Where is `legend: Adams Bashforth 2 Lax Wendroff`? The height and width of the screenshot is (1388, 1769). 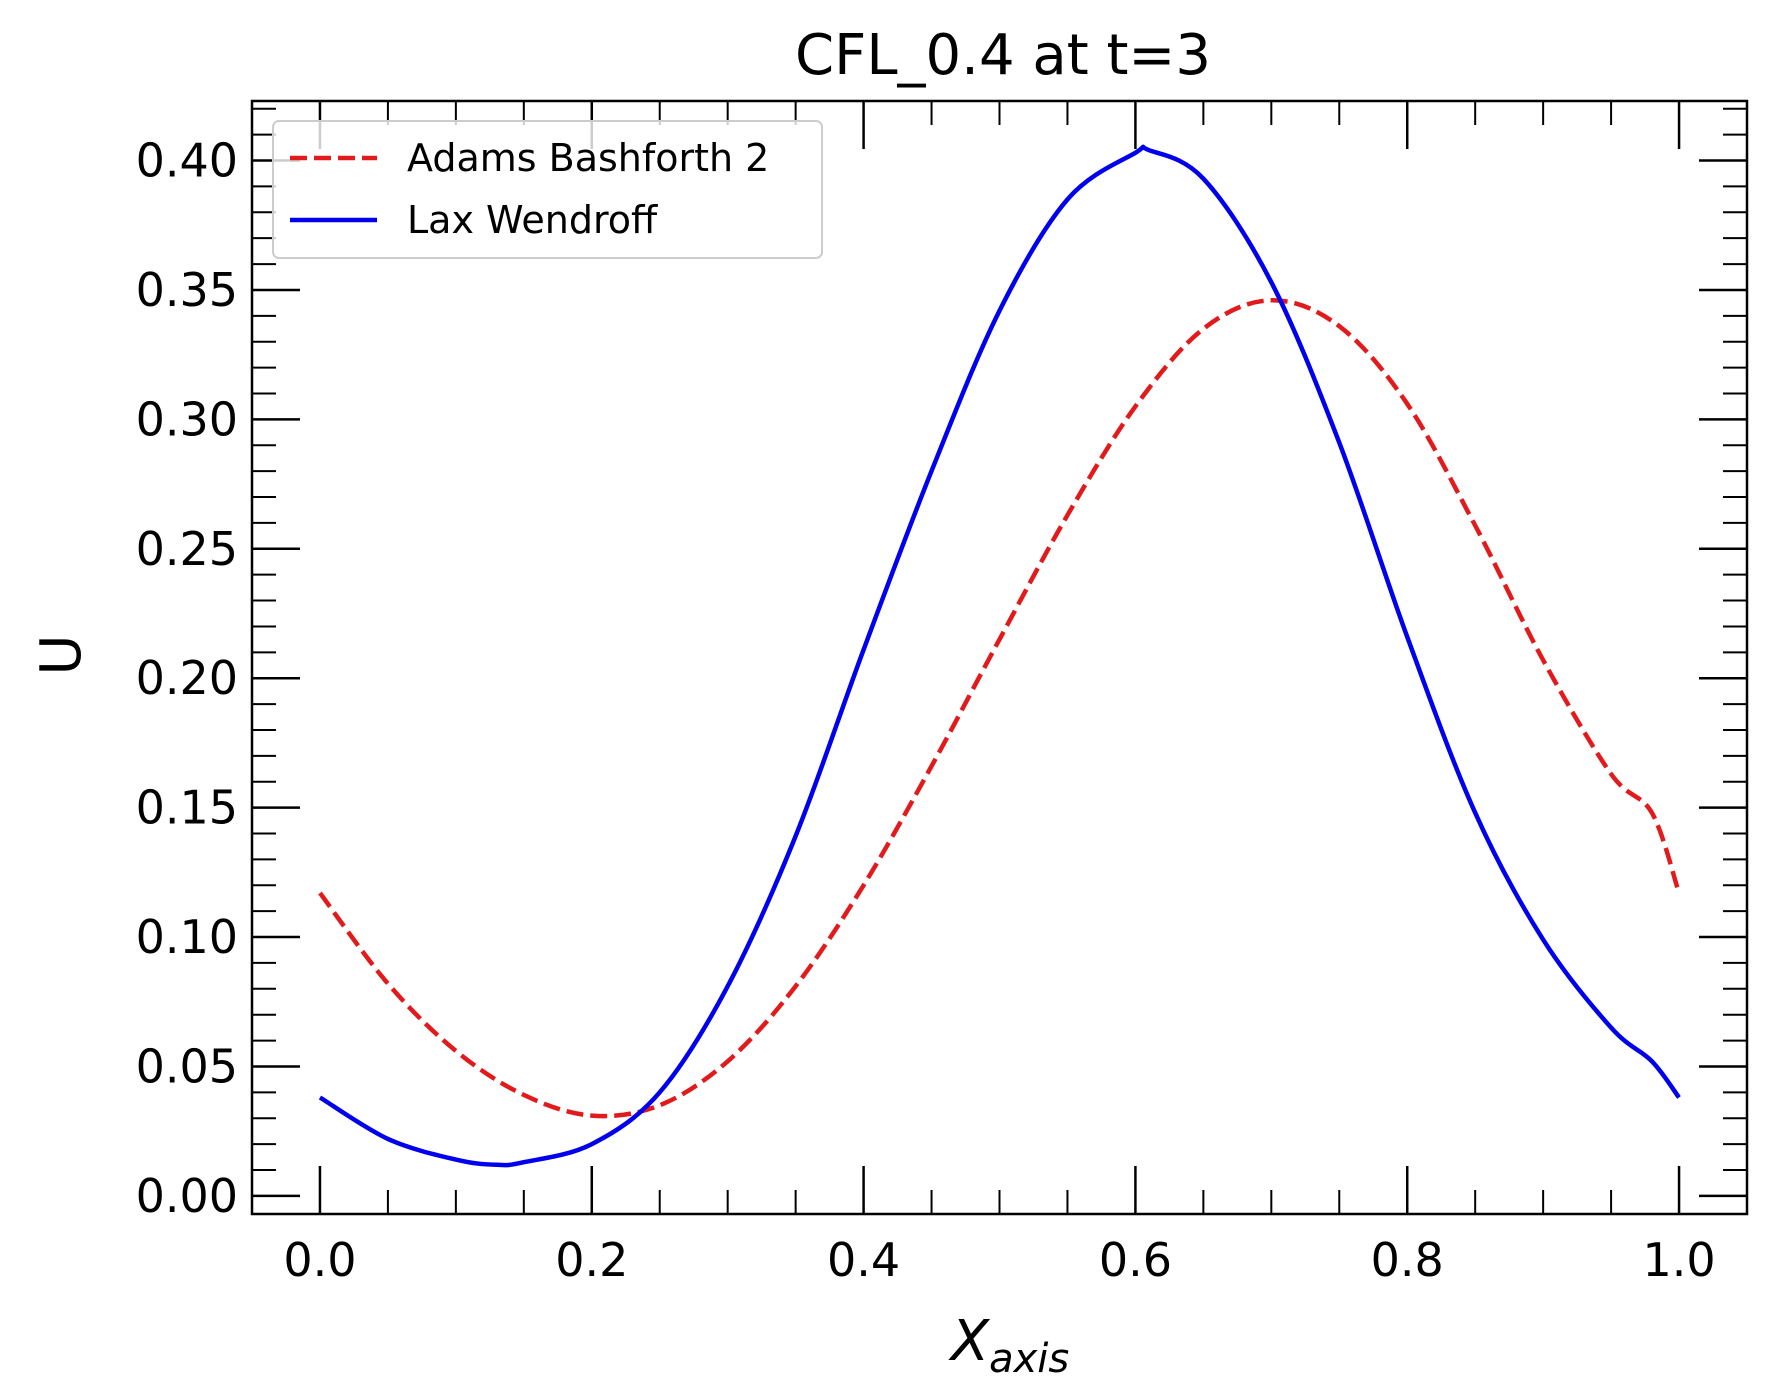
legend: Adams Bashforth 2 Lax Wendroff is located at coordinates (547, 189).